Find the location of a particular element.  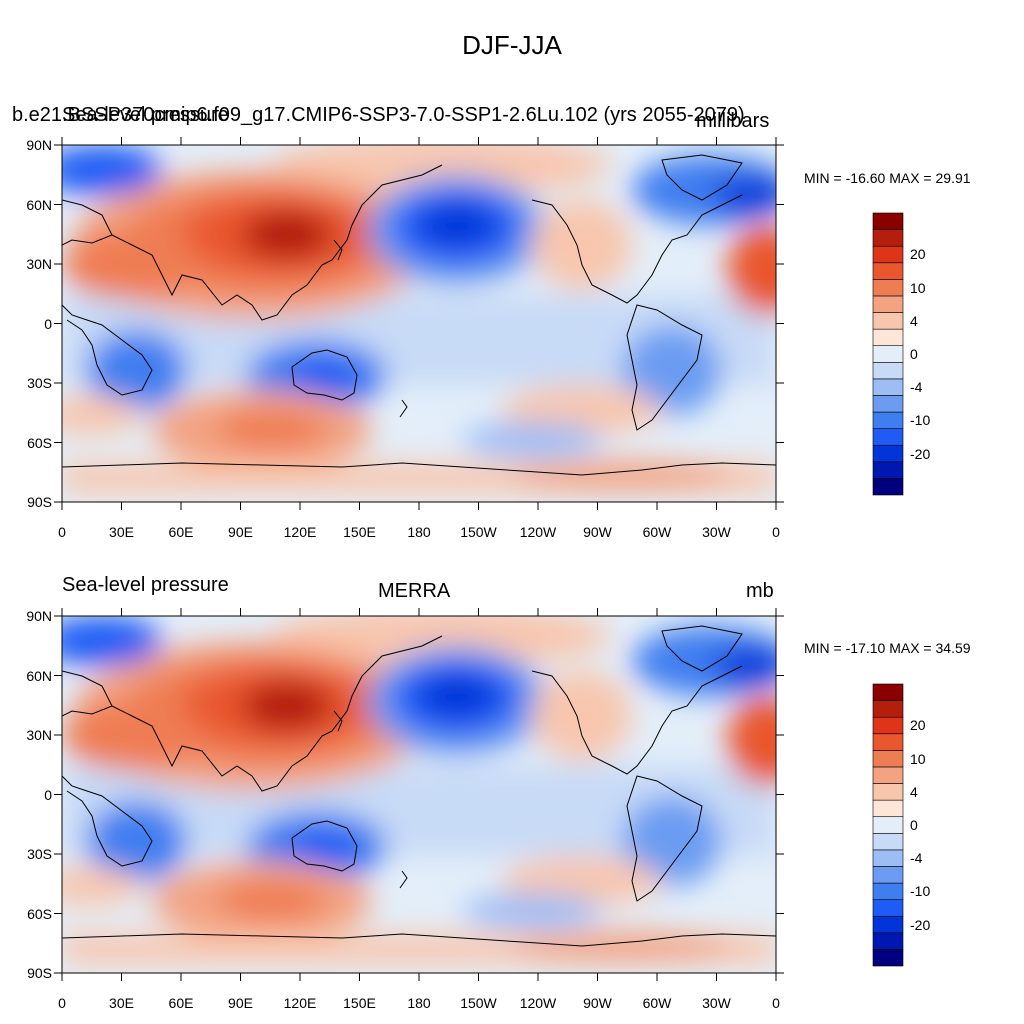

panel1-units-label: millibars is located at coordinates (733, 121).